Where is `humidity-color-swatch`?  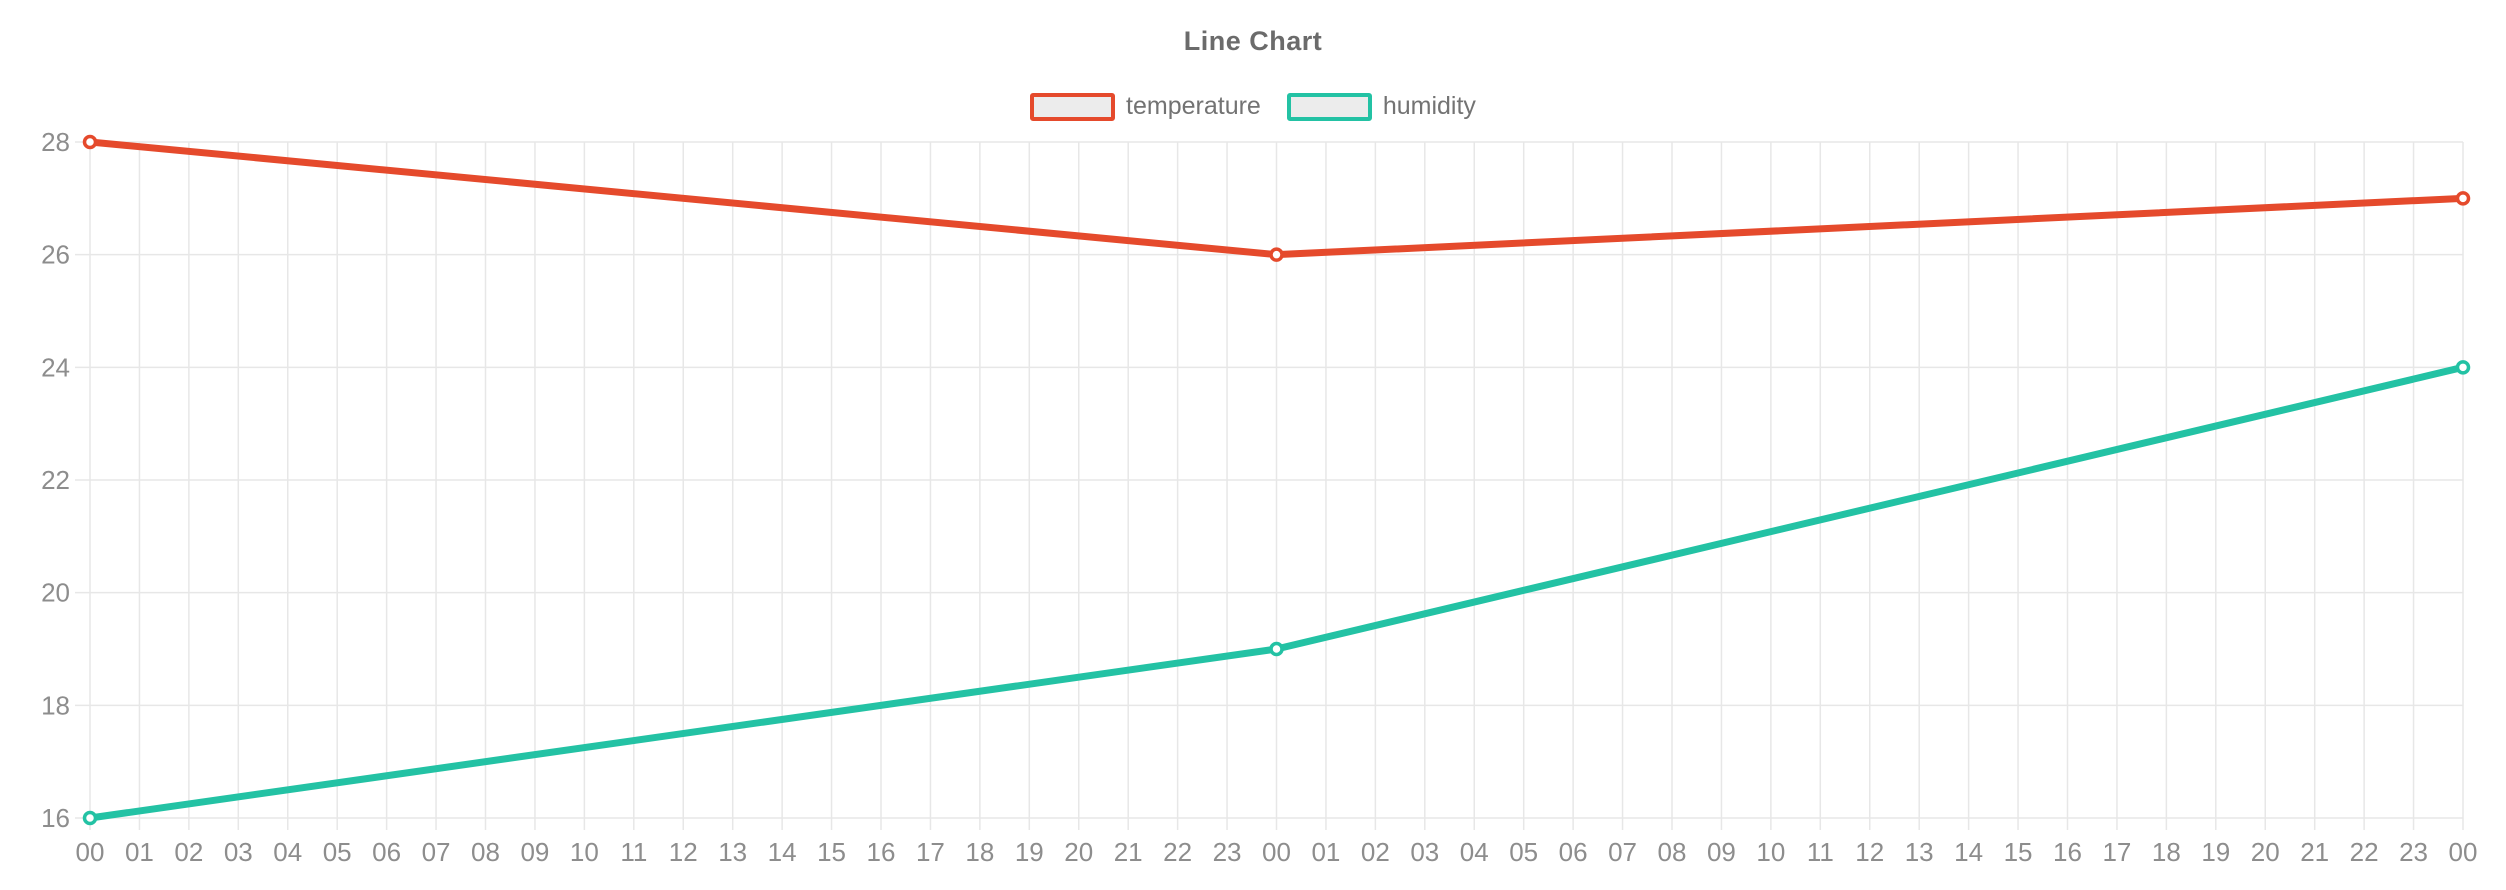 humidity-color-swatch is located at coordinates (1329, 106).